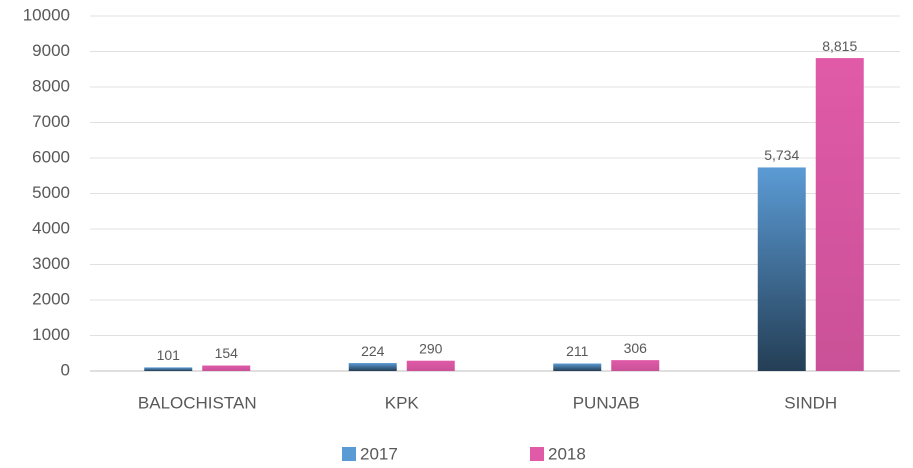 This screenshot has width=913, height=468. Describe the element at coordinates (51, 156) in the screenshot. I see `y-tick-label: 6000` at that location.